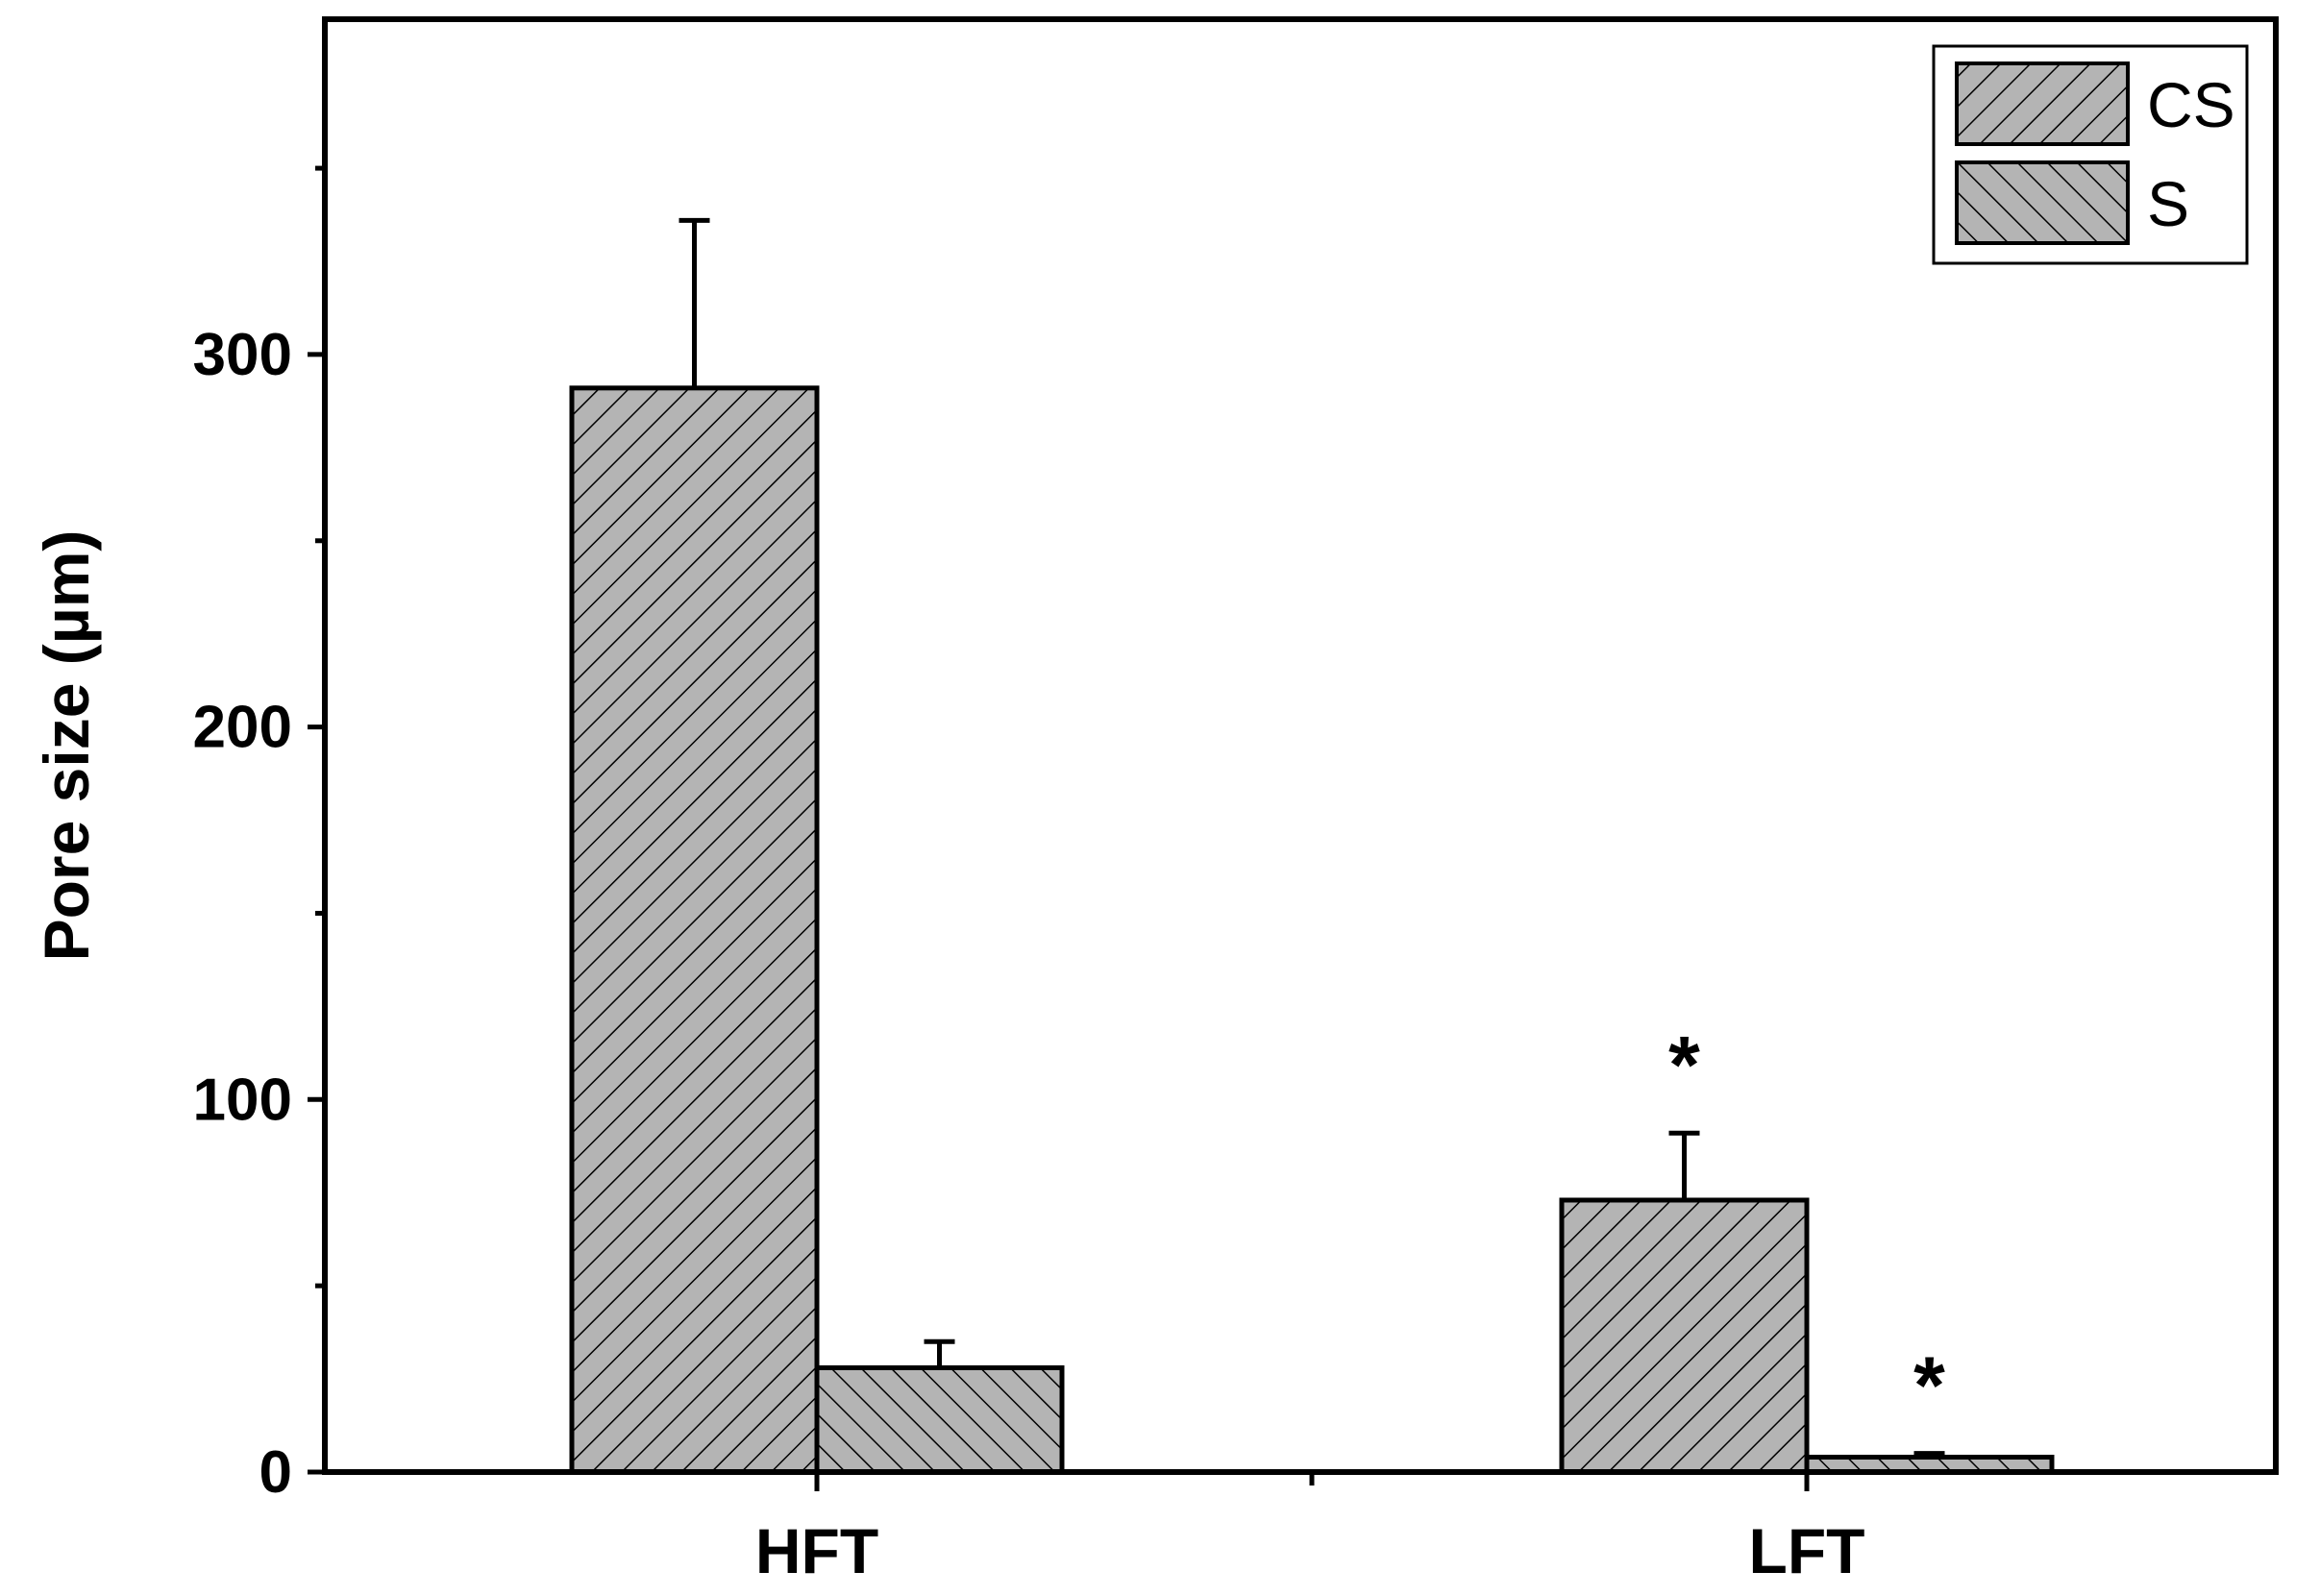 This screenshot has height=1596, width=2320. What do you see at coordinates (695, 930) in the screenshot?
I see `bar-CS-HFT` at bounding box center [695, 930].